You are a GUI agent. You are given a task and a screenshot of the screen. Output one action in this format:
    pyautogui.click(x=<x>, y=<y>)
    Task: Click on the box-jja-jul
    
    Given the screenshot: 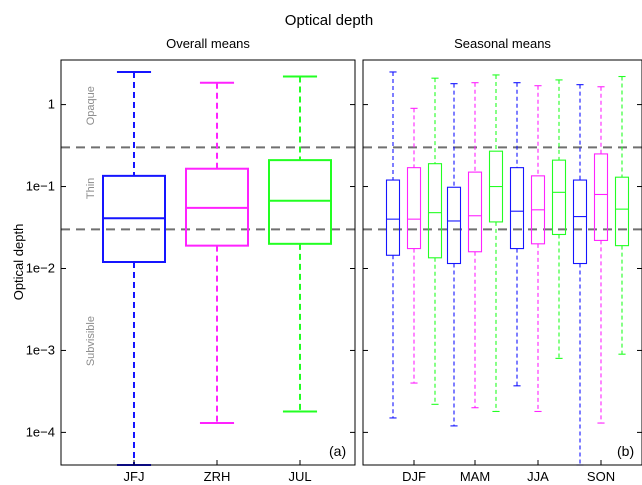 What is the action you would take?
    pyautogui.click(x=559, y=219)
    